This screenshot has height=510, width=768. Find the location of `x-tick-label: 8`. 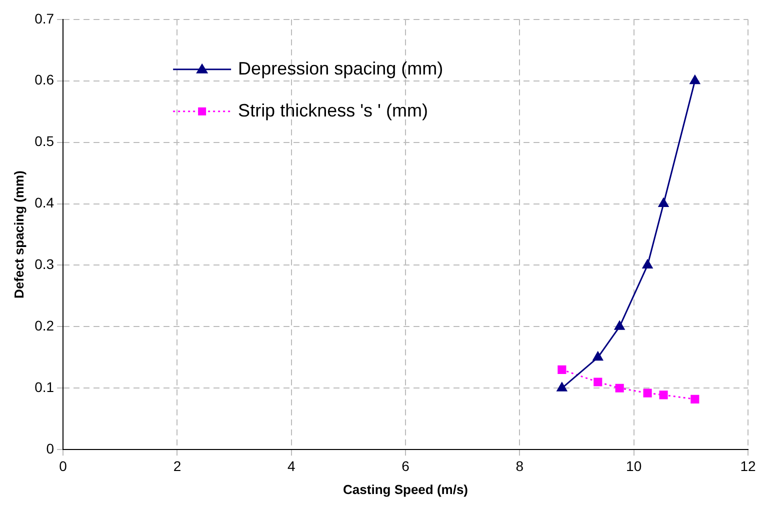

x-tick-label: 8 is located at coordinates (520, 466).